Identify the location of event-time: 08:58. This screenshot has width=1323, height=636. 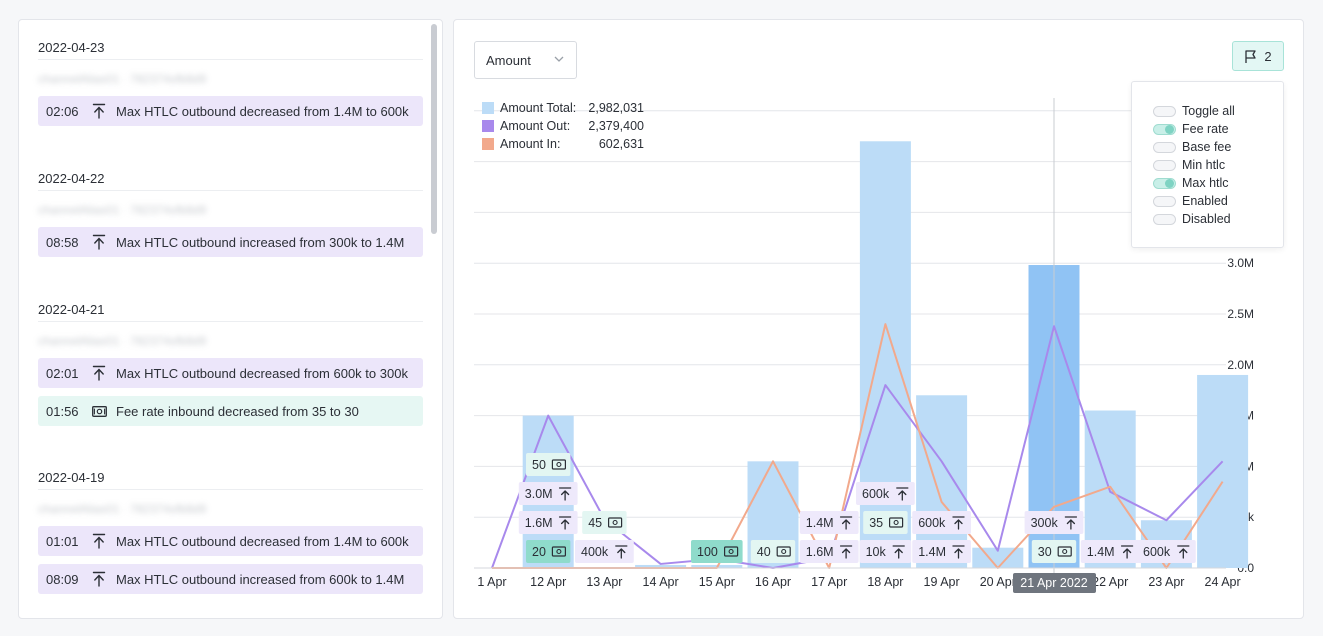
(62, 242).